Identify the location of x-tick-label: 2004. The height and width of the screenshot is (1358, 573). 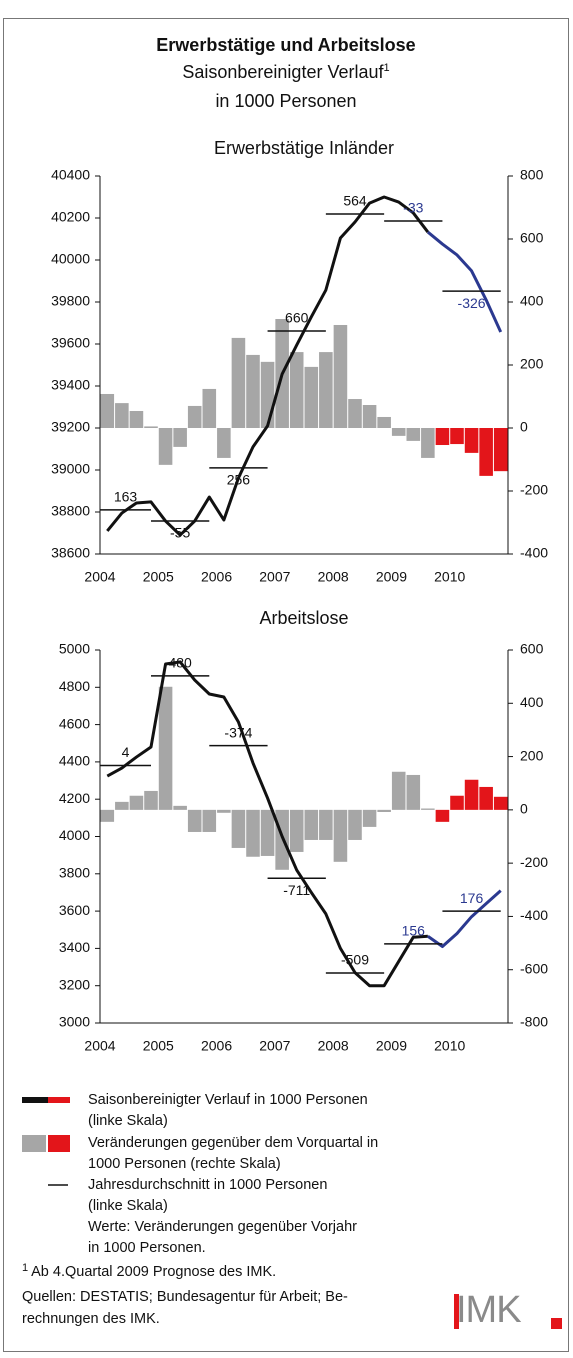
(99, 577).